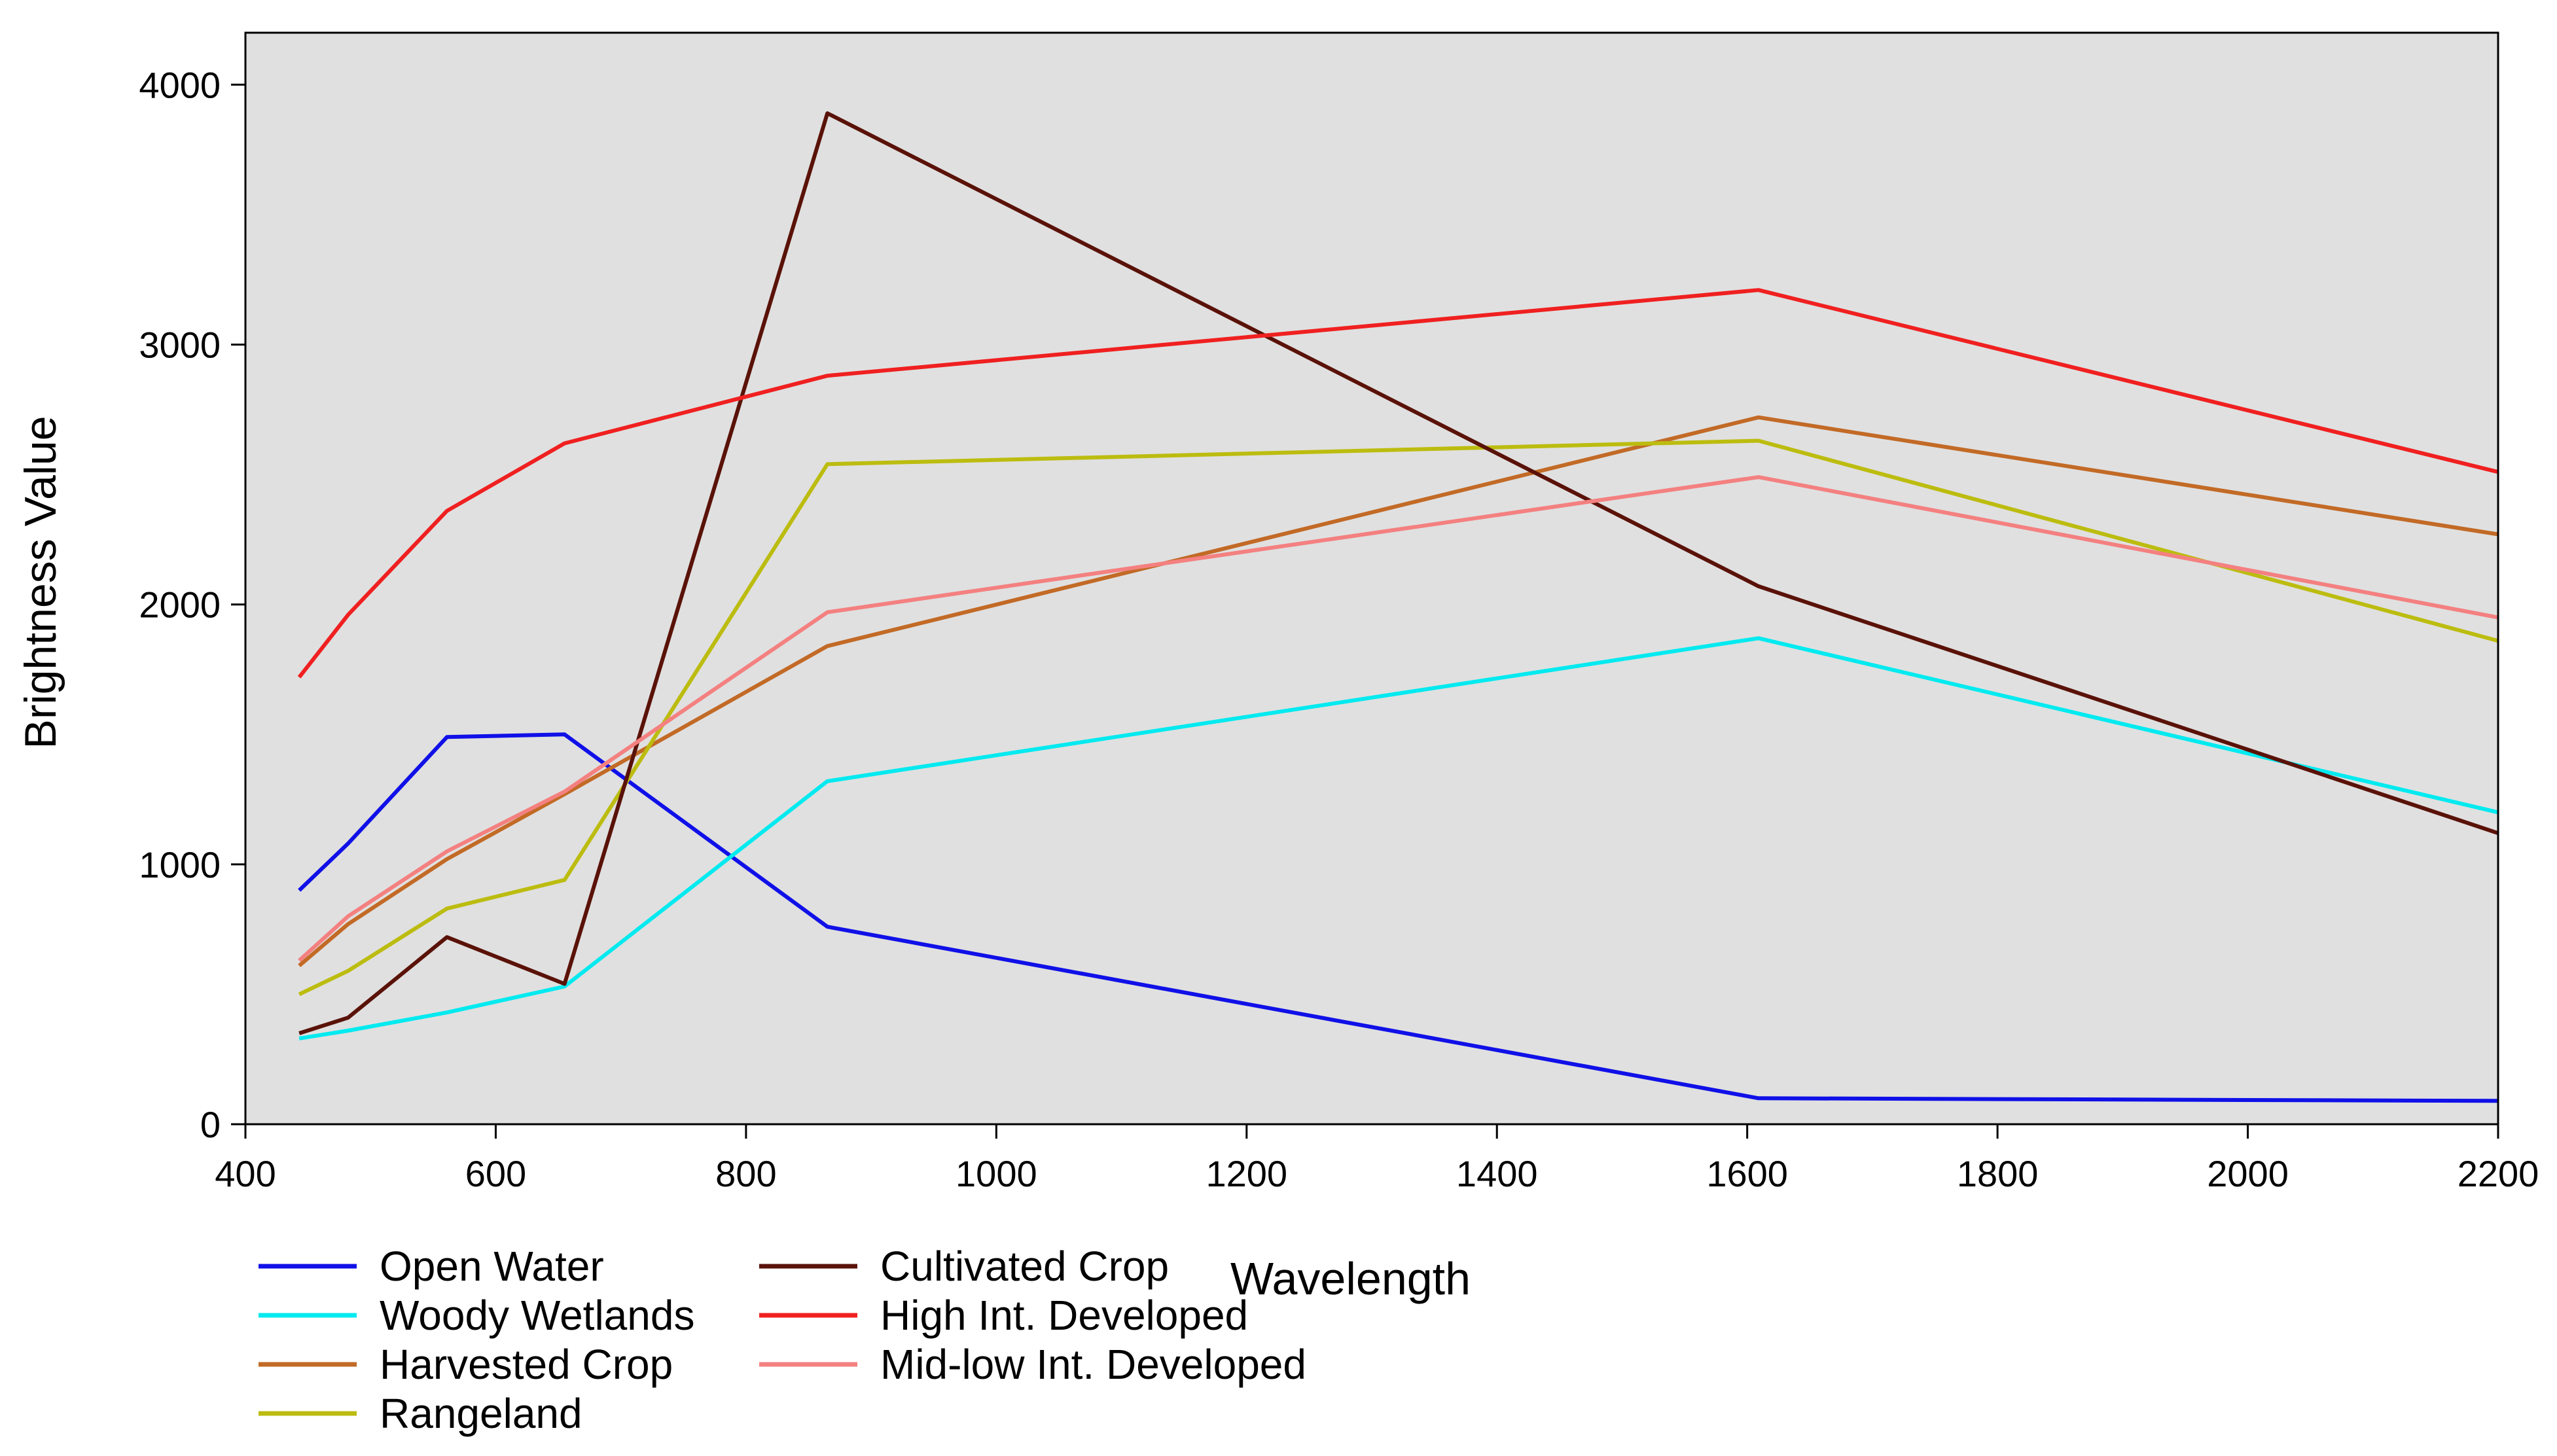 The height and width of the screenshot is (1456, 2557). What do you see at coordinates (2498, 1173) in the screenshot?
I see `x-tick-label: 2200` at bounding box center [2498, 1173].